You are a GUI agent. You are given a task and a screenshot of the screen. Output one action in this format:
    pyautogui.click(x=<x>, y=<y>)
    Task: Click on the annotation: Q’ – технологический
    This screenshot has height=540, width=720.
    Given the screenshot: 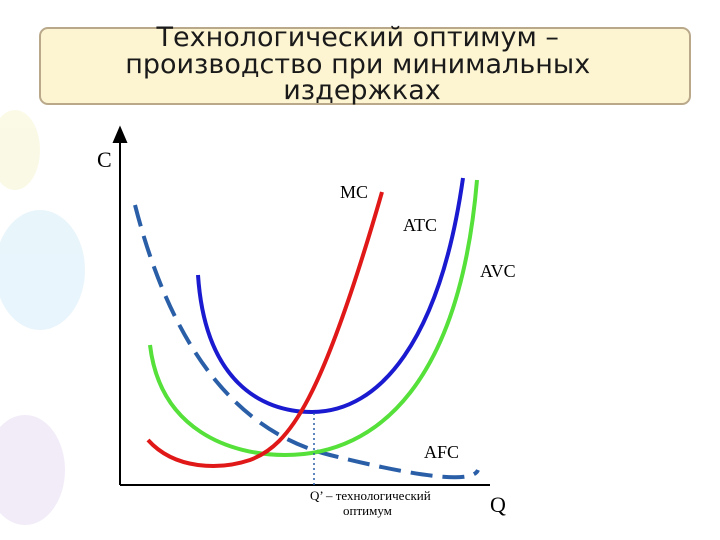 What is the action you would take?
    pyautogui.click(x=370, y=495)
    